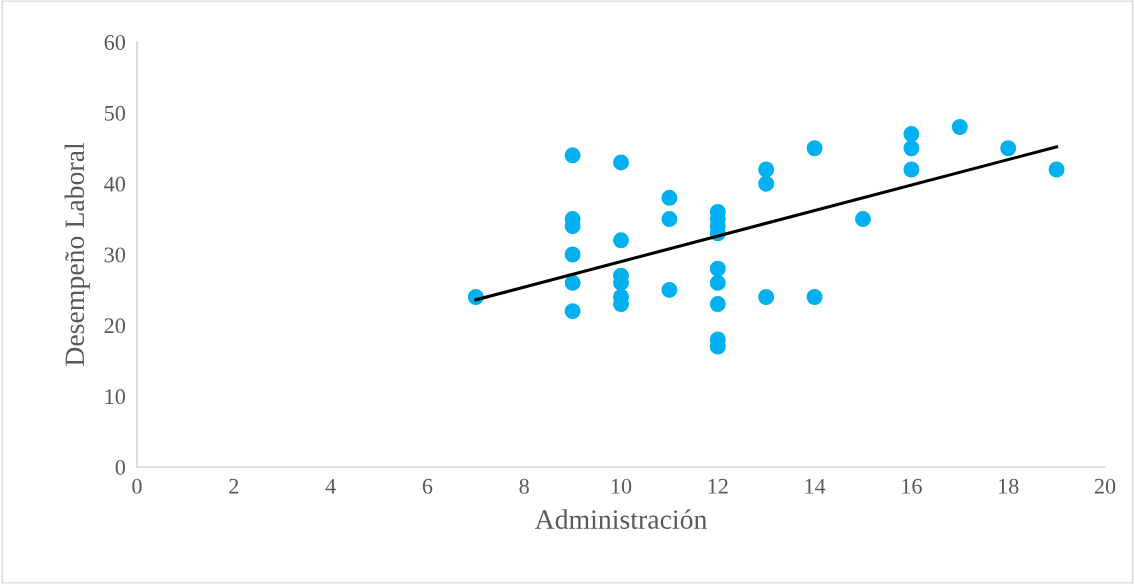 The image size is (1135, 584). Describe the element at coordinates (137, 486) in the screenshot. I see `x-tick-label: 0` at that location.